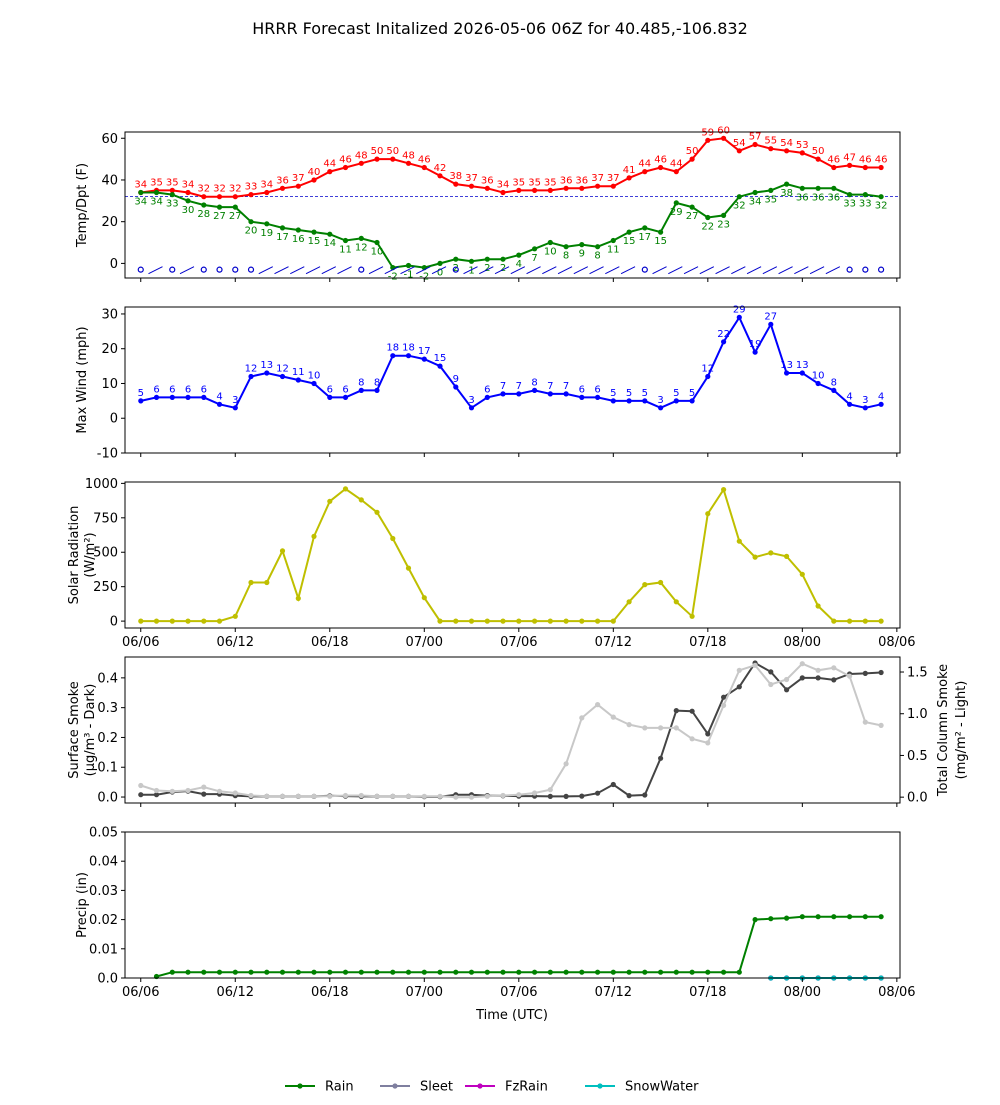 Image resolution: width=1000 pixels, height=1105 pixels. What do you see at coordinates (188, 210) in the screenshot?
I see `data-label: 30` at bounding box center [188, 210].